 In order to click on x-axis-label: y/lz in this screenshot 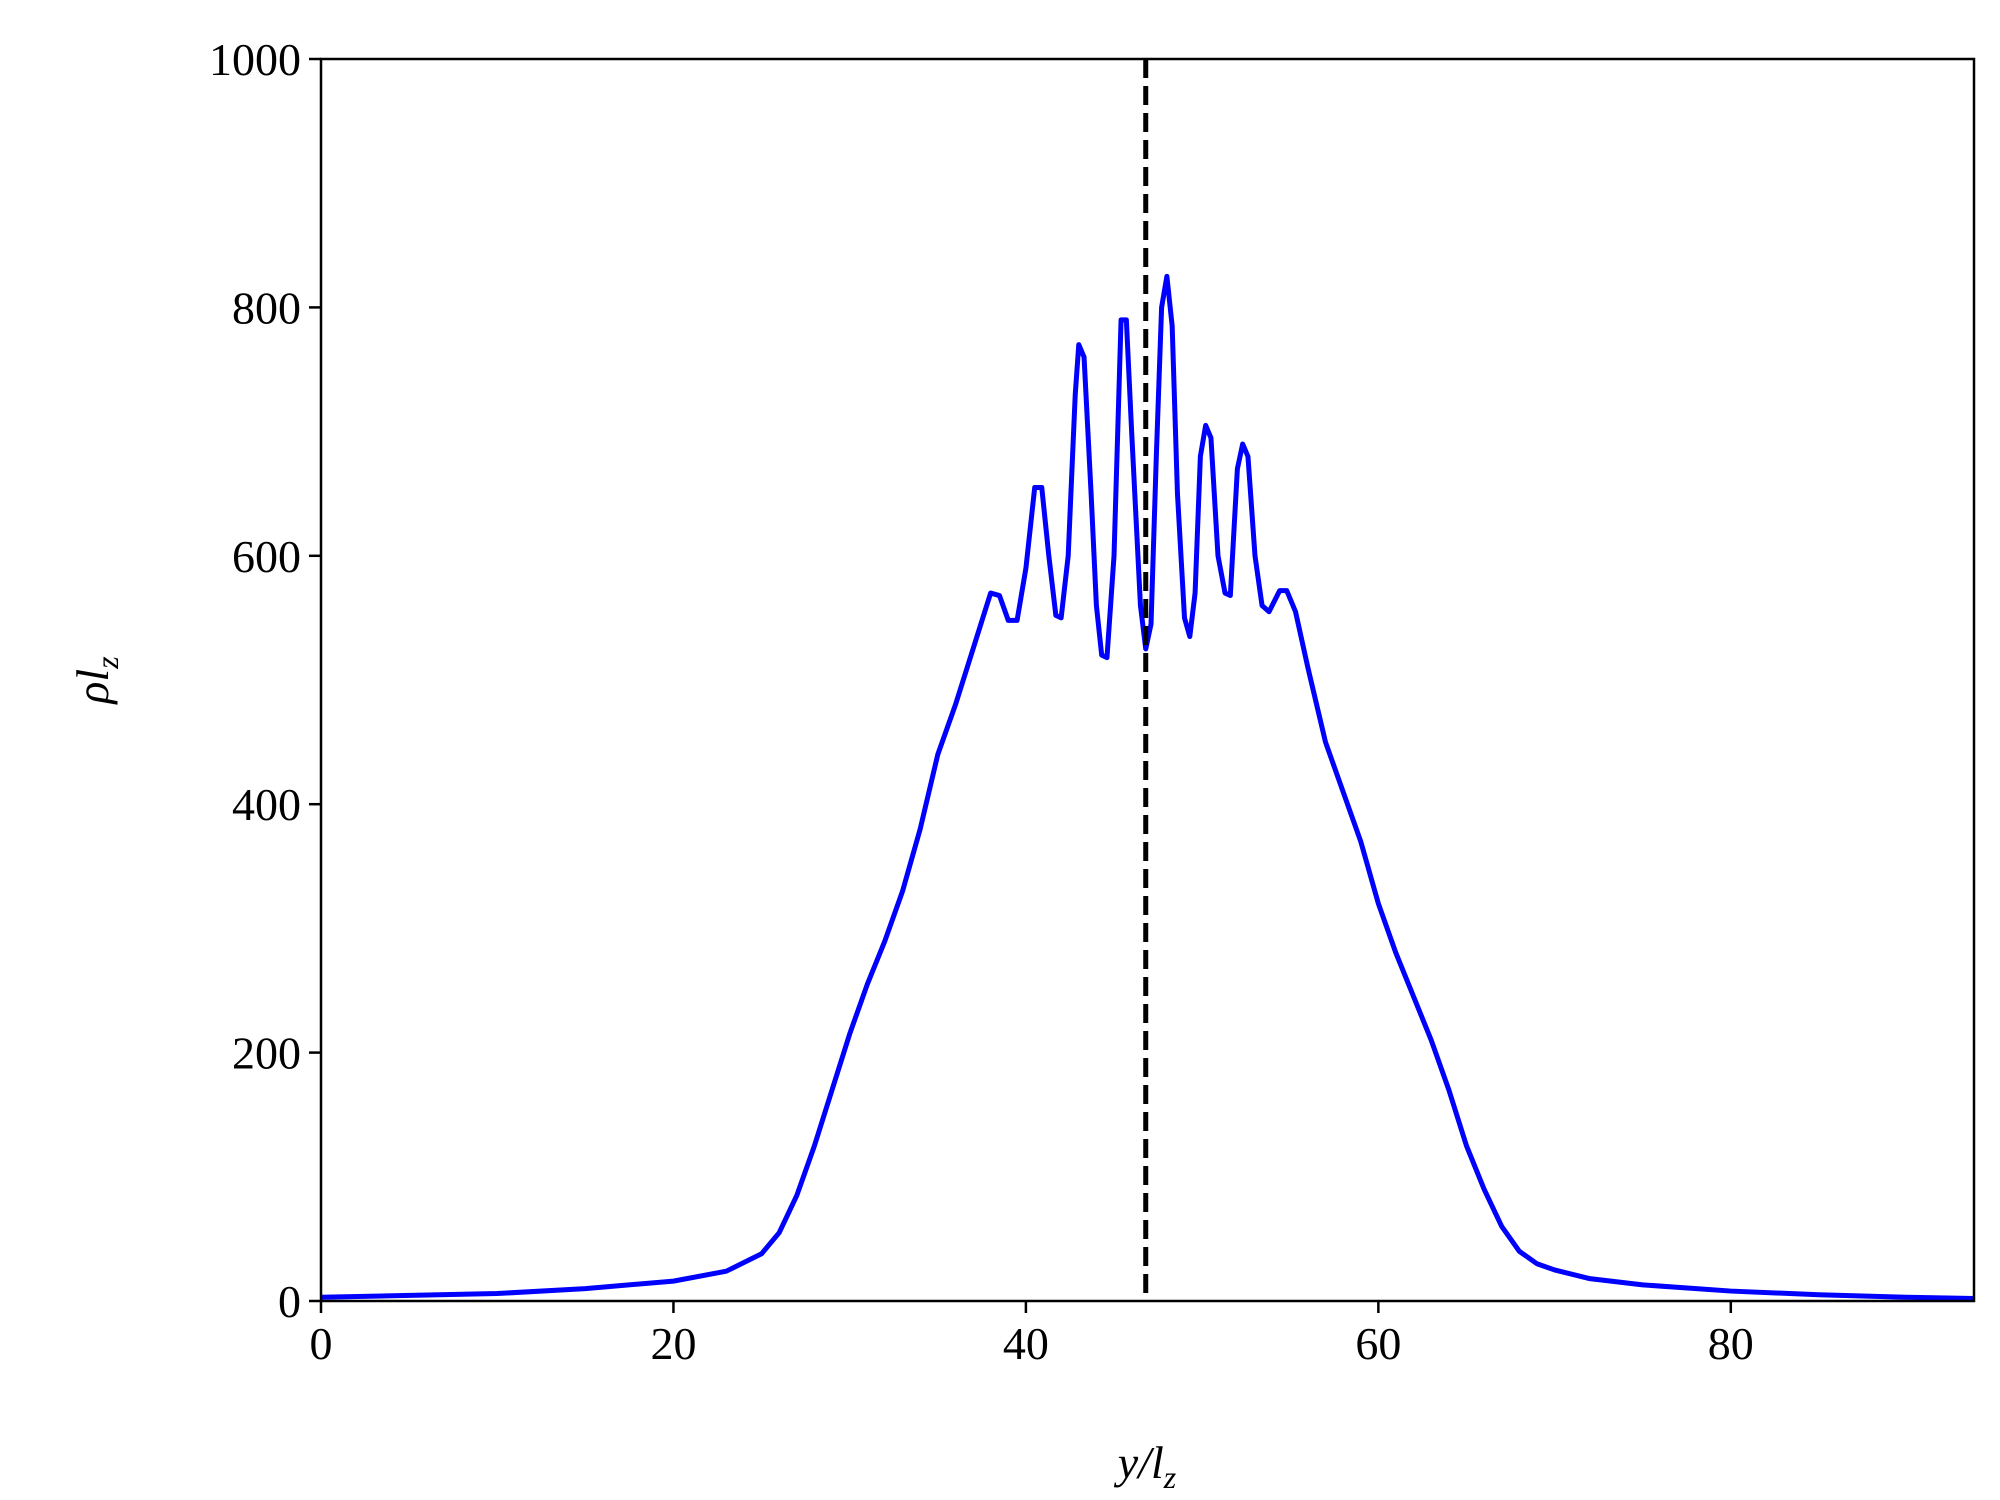, I will do `click(1145, 1466)`.